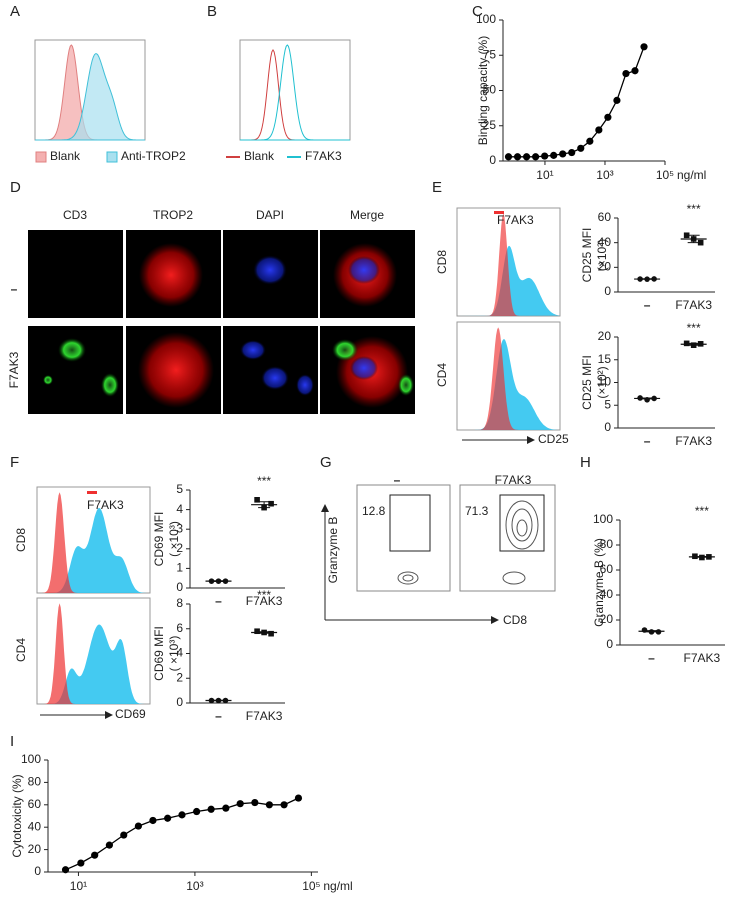  I want to click on x-tick-label: 10⁵, so click(665, 175).